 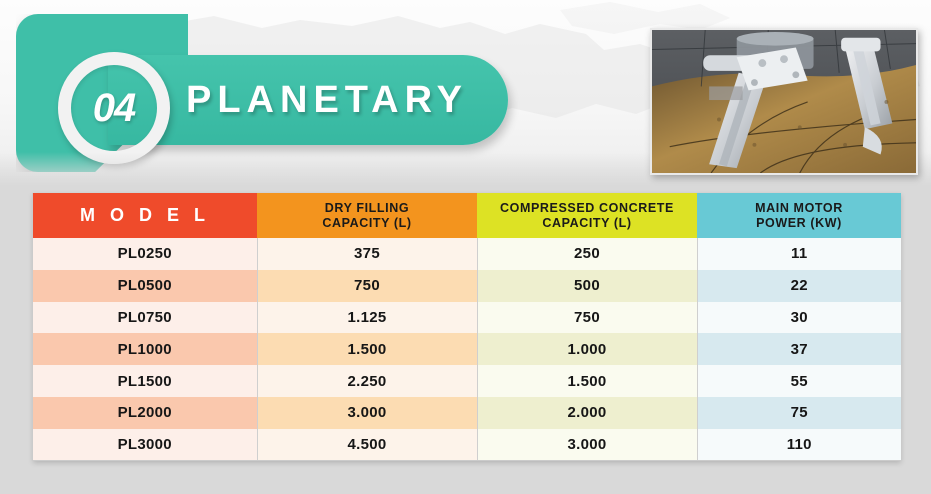 What do you see at coordinates (366, 445) in the screenshot?
I see `cell-dry-filling-capacity: 4.500` at bounding box center [366, 445].